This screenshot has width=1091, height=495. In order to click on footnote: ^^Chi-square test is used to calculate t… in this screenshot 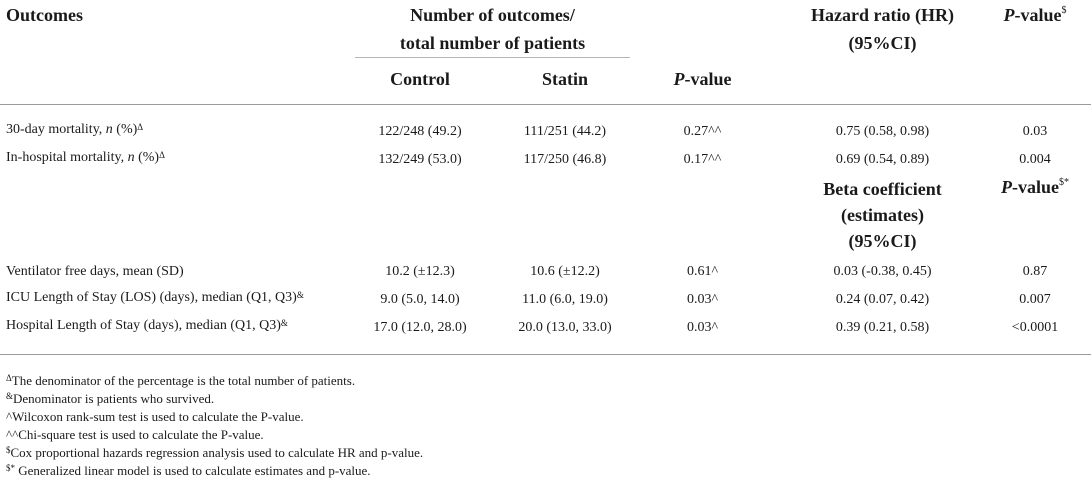, I will do `click(135, 434)`.